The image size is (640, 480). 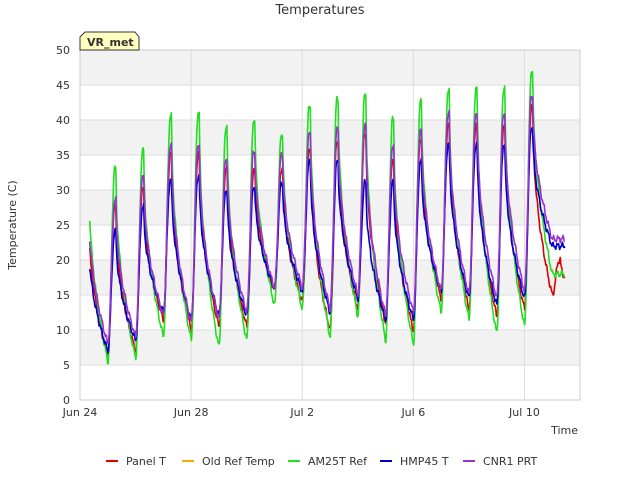 What do you see at coordinates (63, 295) in the screenshot?
I see `y-tick-label: 15` at bounding box center [63, 295].